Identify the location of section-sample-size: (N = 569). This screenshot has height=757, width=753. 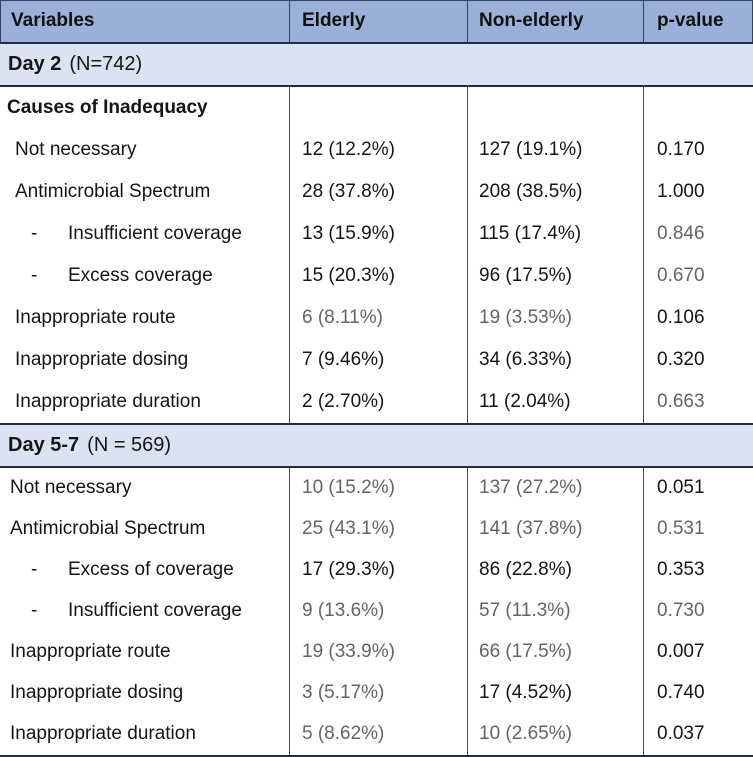
(129, 445).